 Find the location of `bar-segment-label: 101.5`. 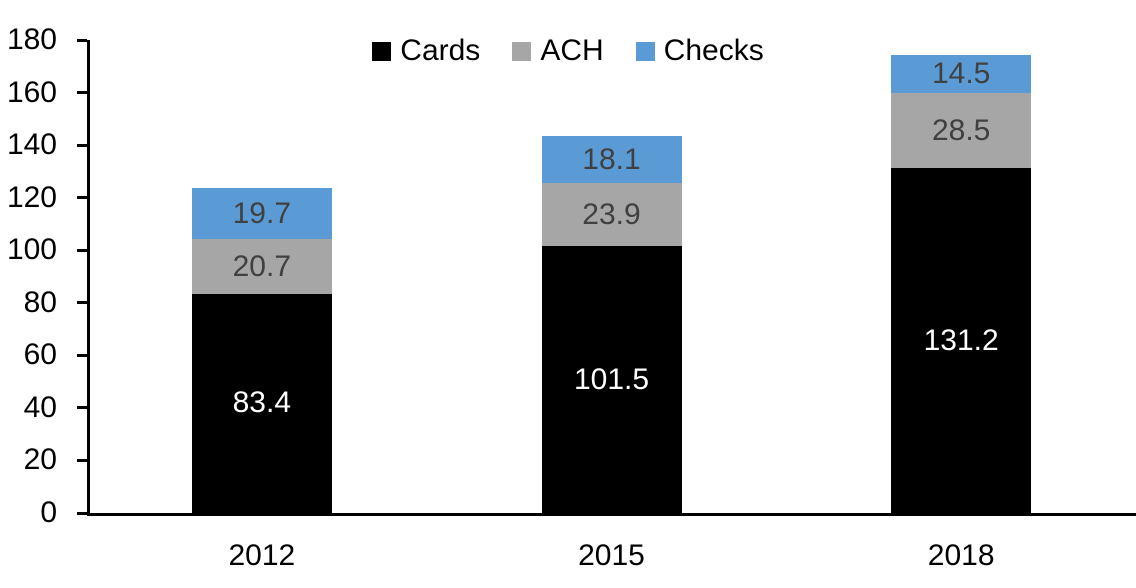

bar-segment-label: 101.5 is located at coordinates (611, 379).